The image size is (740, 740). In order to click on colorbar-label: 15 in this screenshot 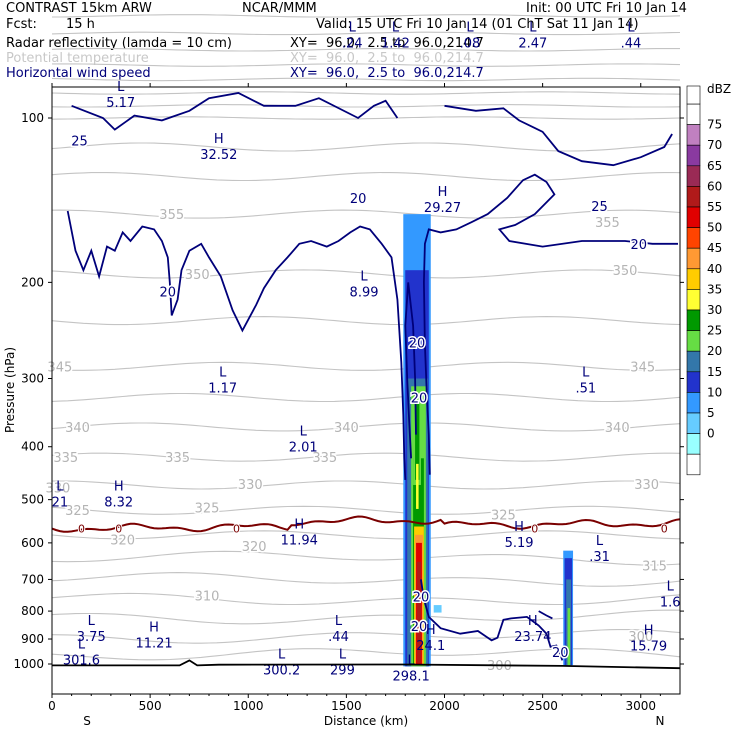, I will do `click(714, 372)`.